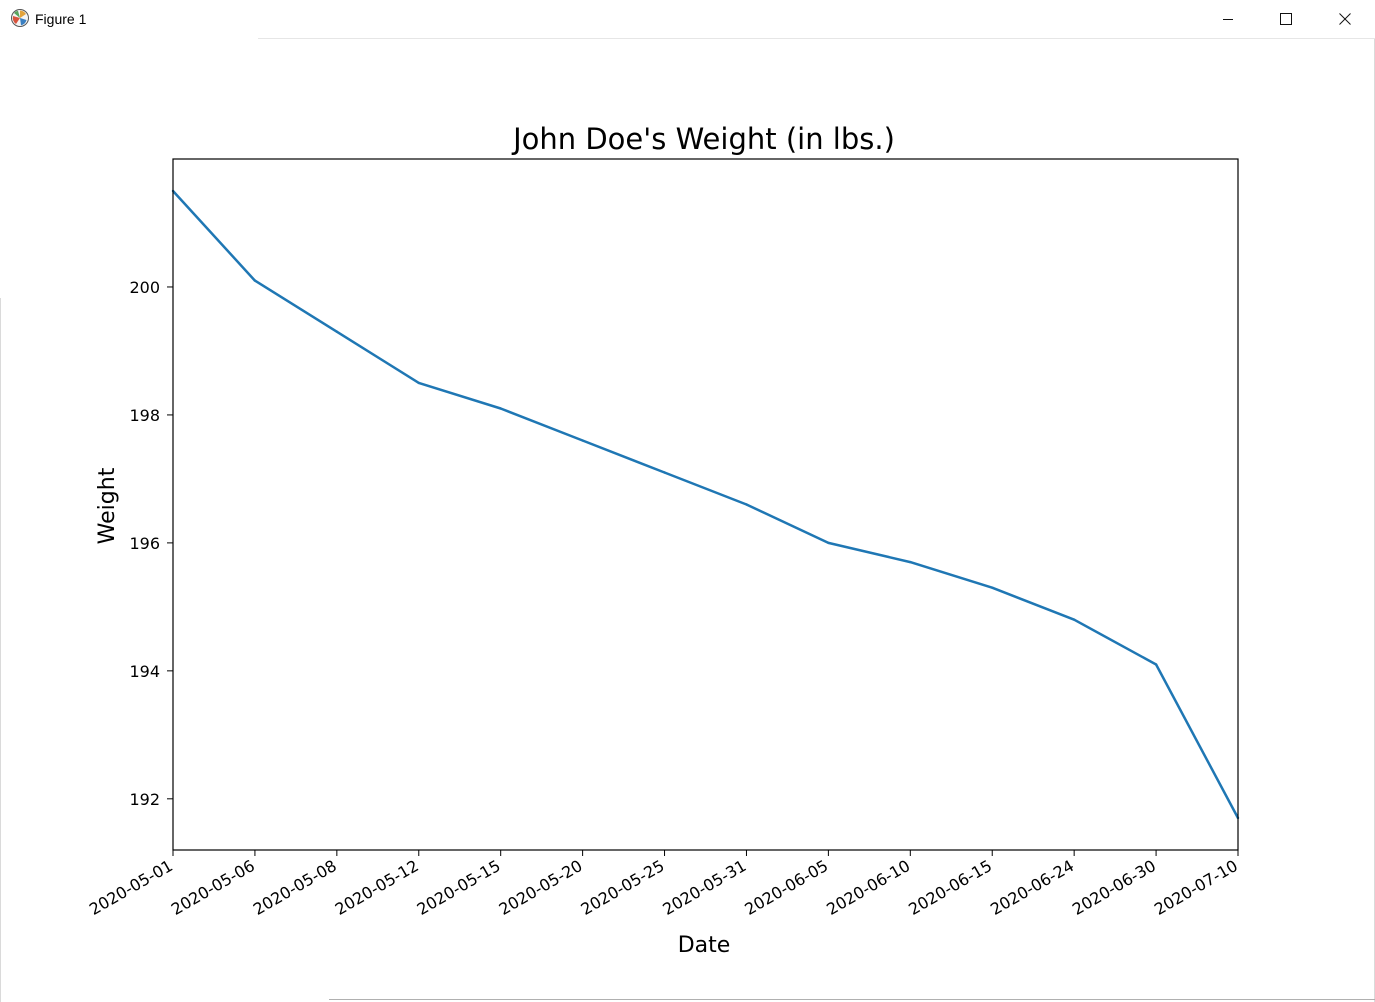  Describe the element at coordinates (144, 543) in the screenshot. I see `y-tick-label: 196` at that location.